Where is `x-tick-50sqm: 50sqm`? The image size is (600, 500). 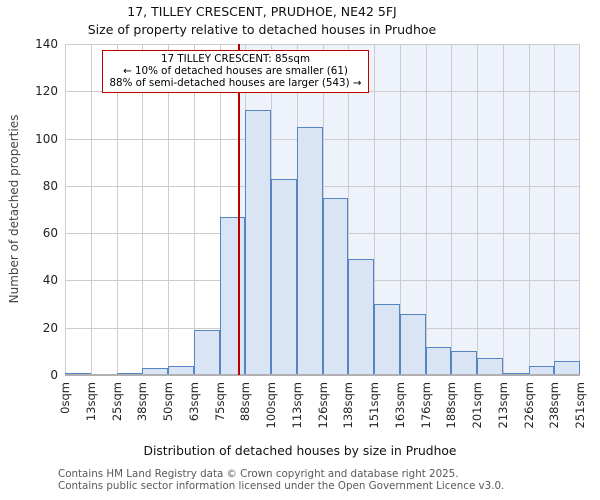
x-tick-50sqm: 50sqm is located at coordinates (168, 402).